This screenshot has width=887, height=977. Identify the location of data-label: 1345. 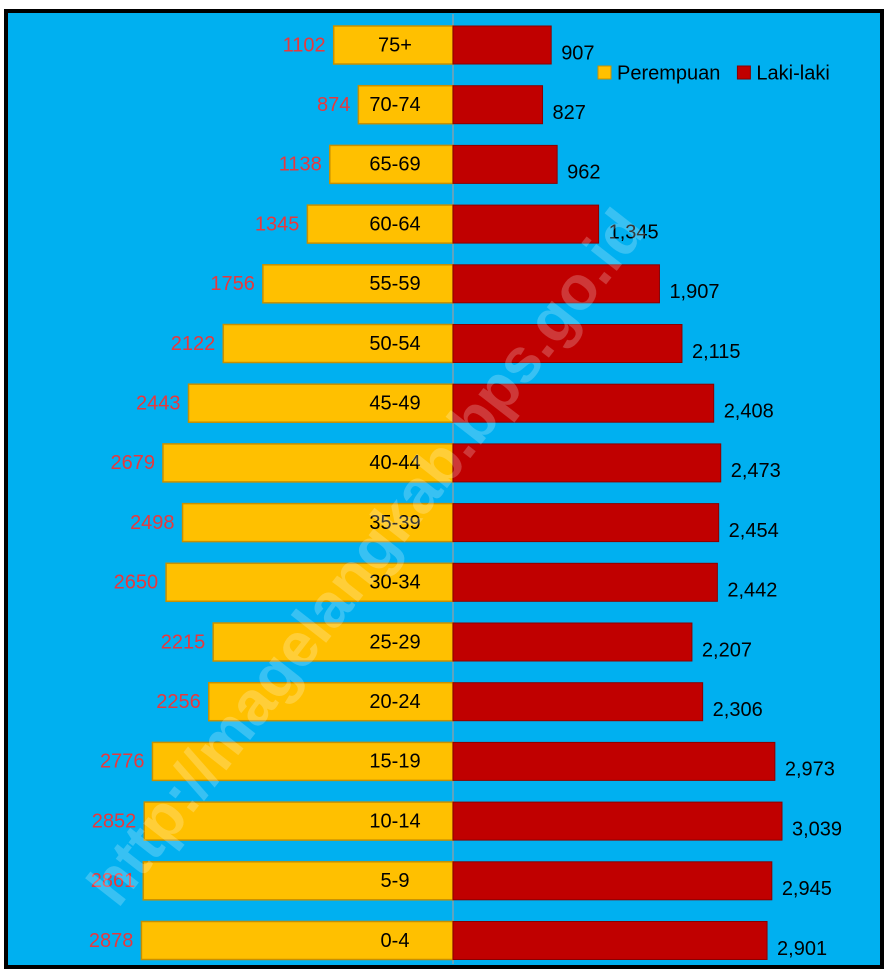
(277, 224).